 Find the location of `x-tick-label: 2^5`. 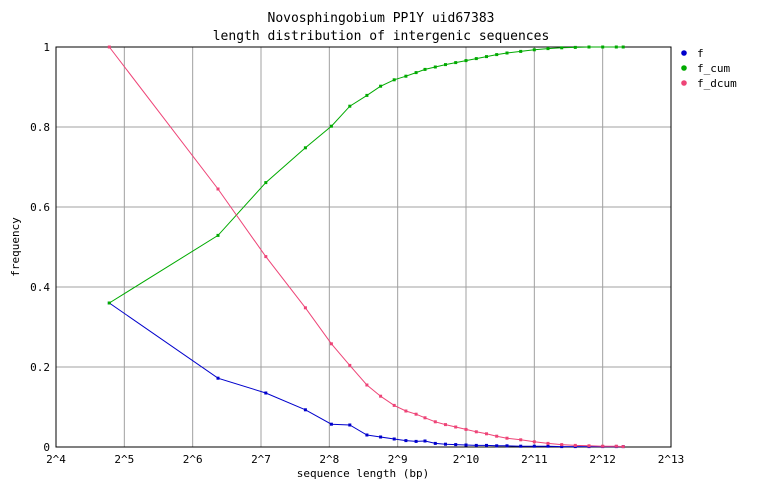

x-tick-label: 2^5 is located at coordinates (124, 459).